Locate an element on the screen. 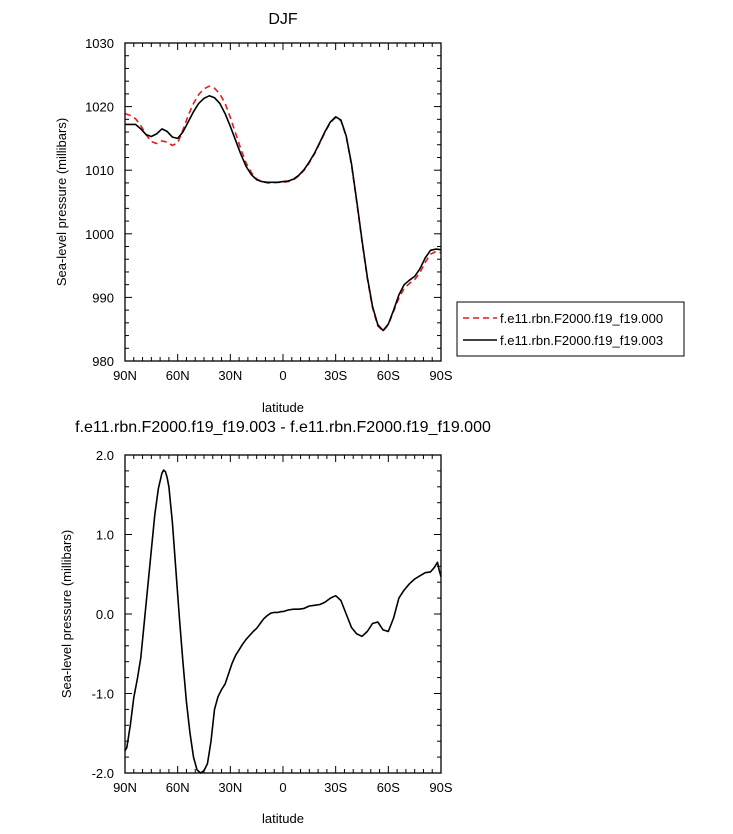 This screenshot has width=733, height=834. y-tick-label: 1.0 is located at coordinates (105, 535).